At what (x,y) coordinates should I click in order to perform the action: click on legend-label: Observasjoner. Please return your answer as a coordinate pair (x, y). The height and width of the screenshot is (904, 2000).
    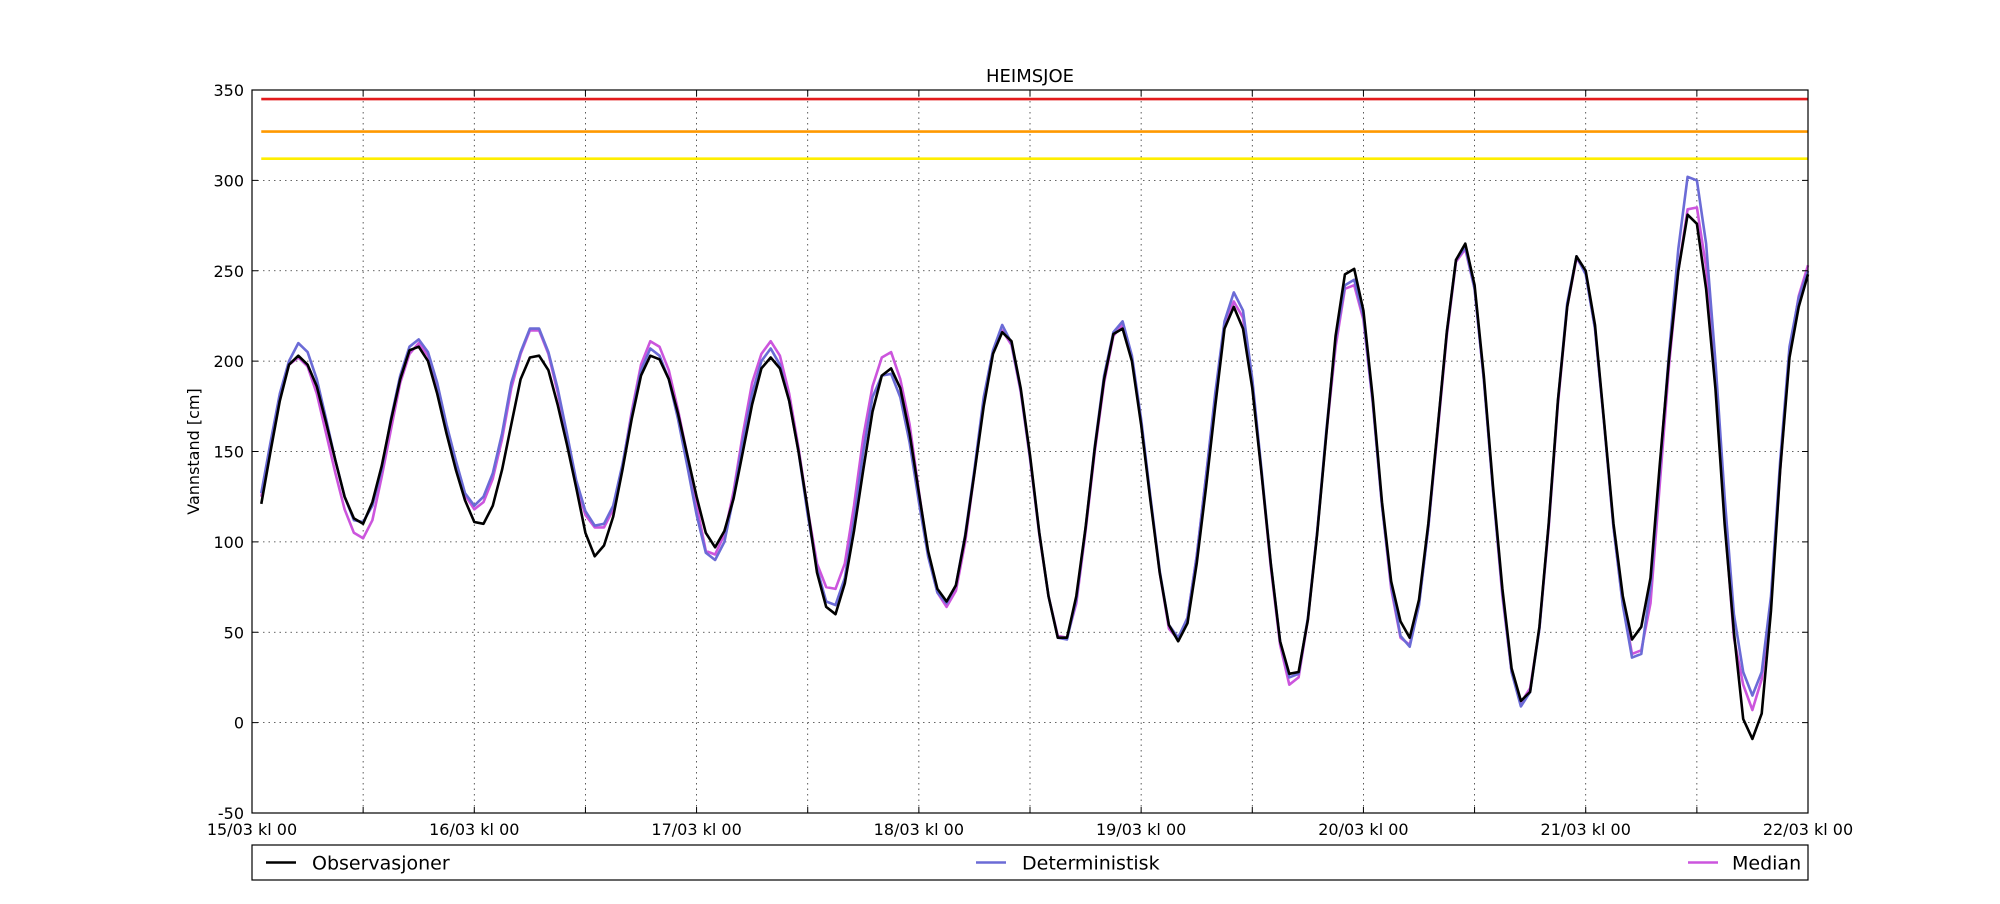
    Looking at the image, I should click on (381, 864).